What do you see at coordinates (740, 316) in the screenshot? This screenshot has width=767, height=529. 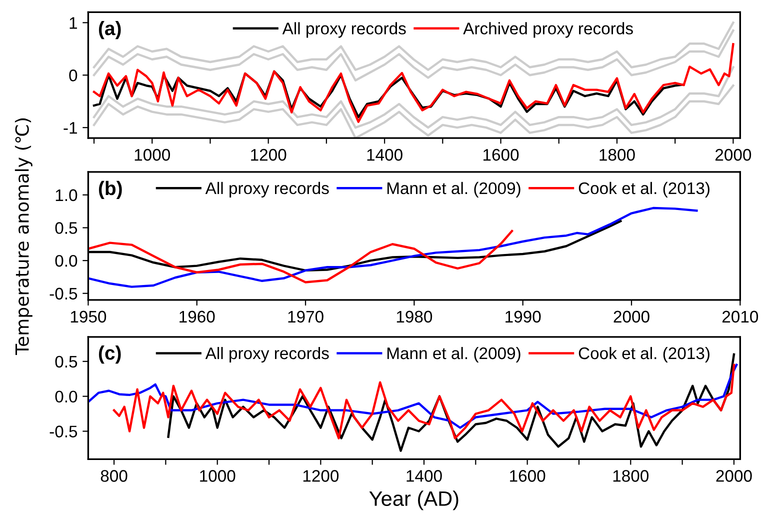 I see `x-tick-label: 2010` at bounding box center [740, 316].